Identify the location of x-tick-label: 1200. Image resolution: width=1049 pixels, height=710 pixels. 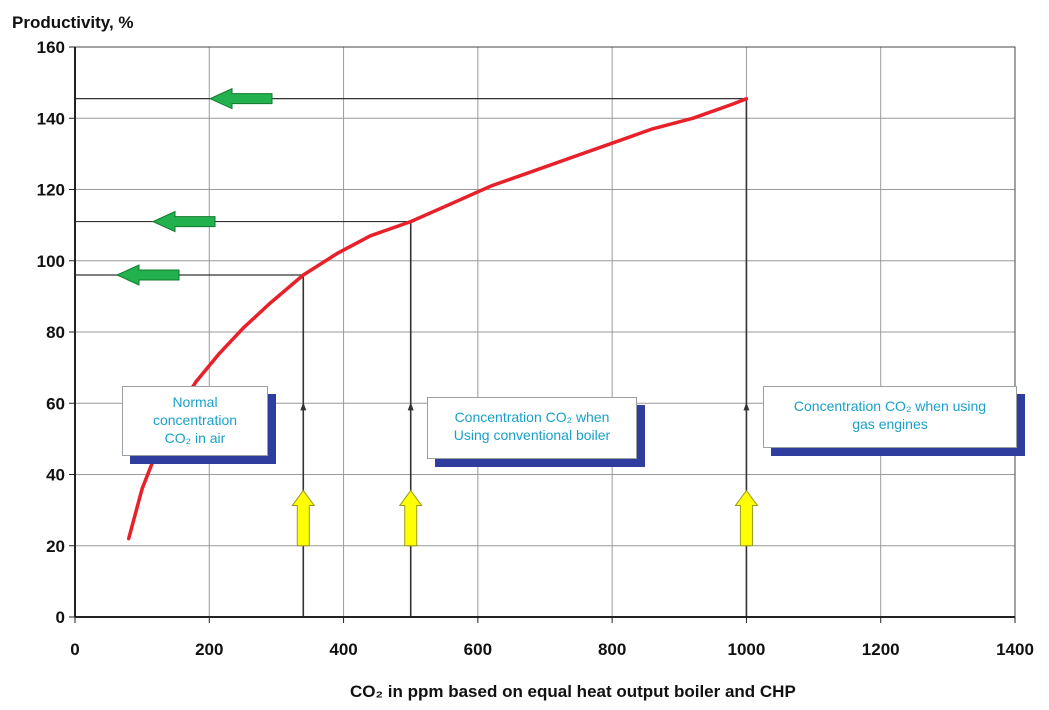
(881, 649).